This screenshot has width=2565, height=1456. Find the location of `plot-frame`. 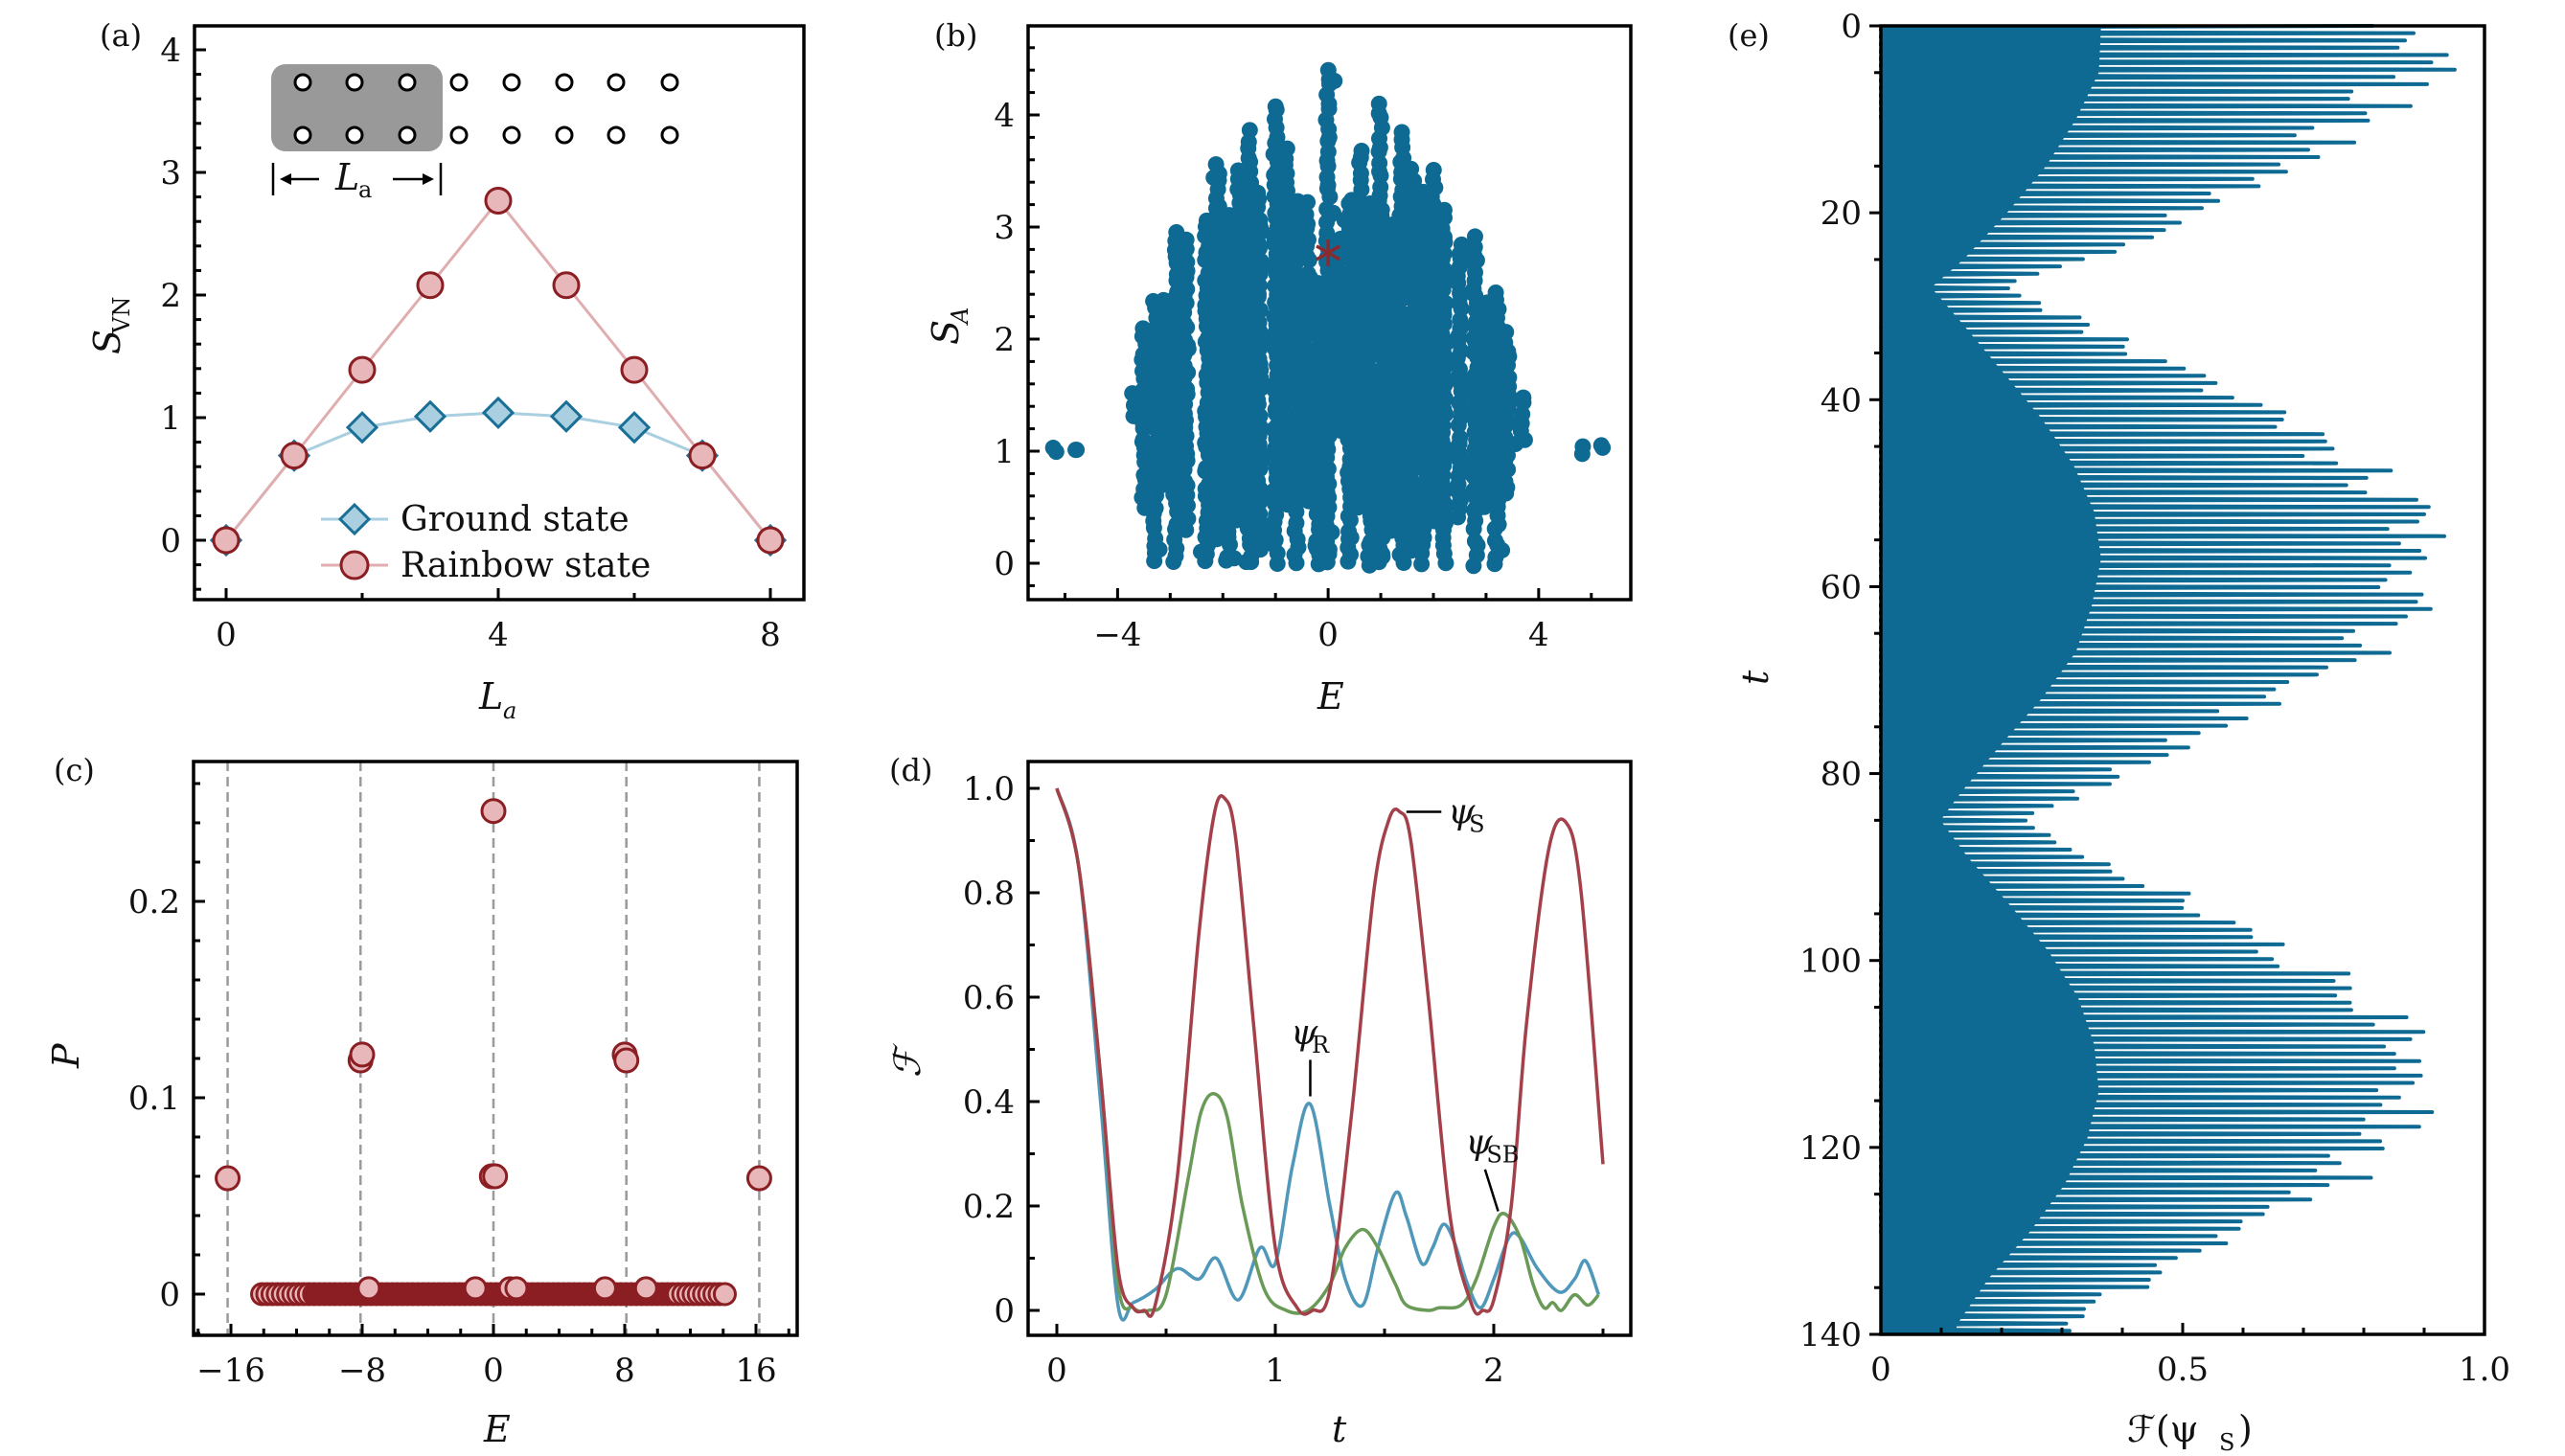

plot-frame is located at coordinates (496, 1048).